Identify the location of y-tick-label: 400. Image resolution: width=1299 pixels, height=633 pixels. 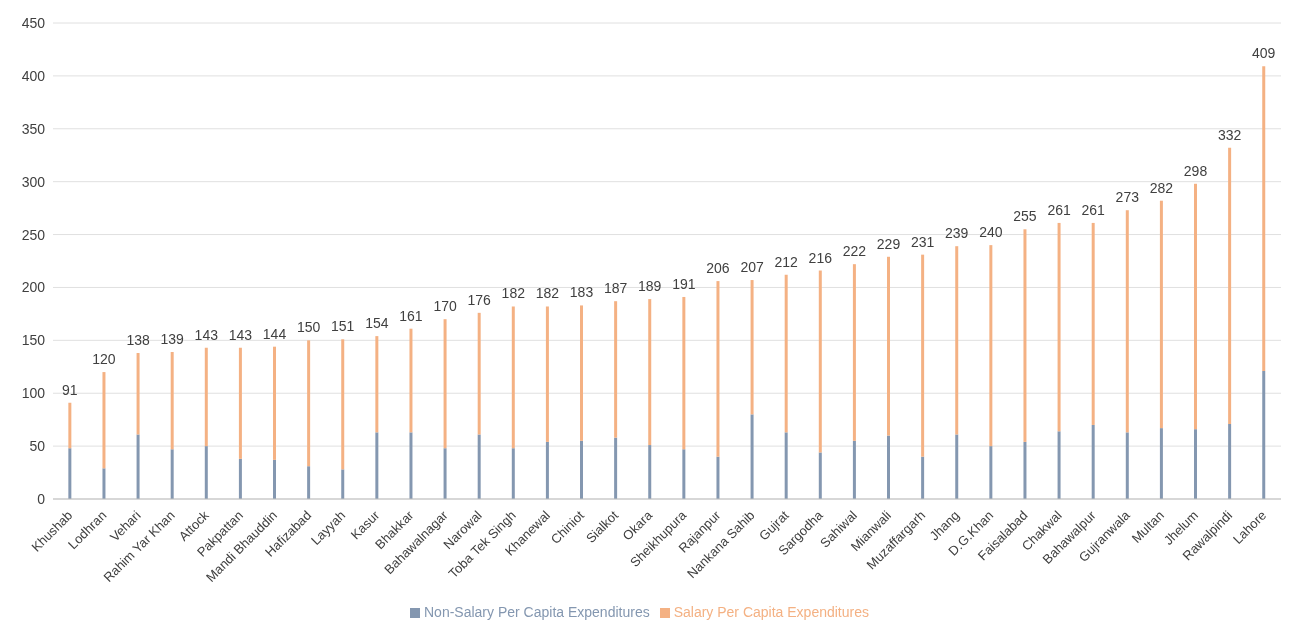
(33, 75).